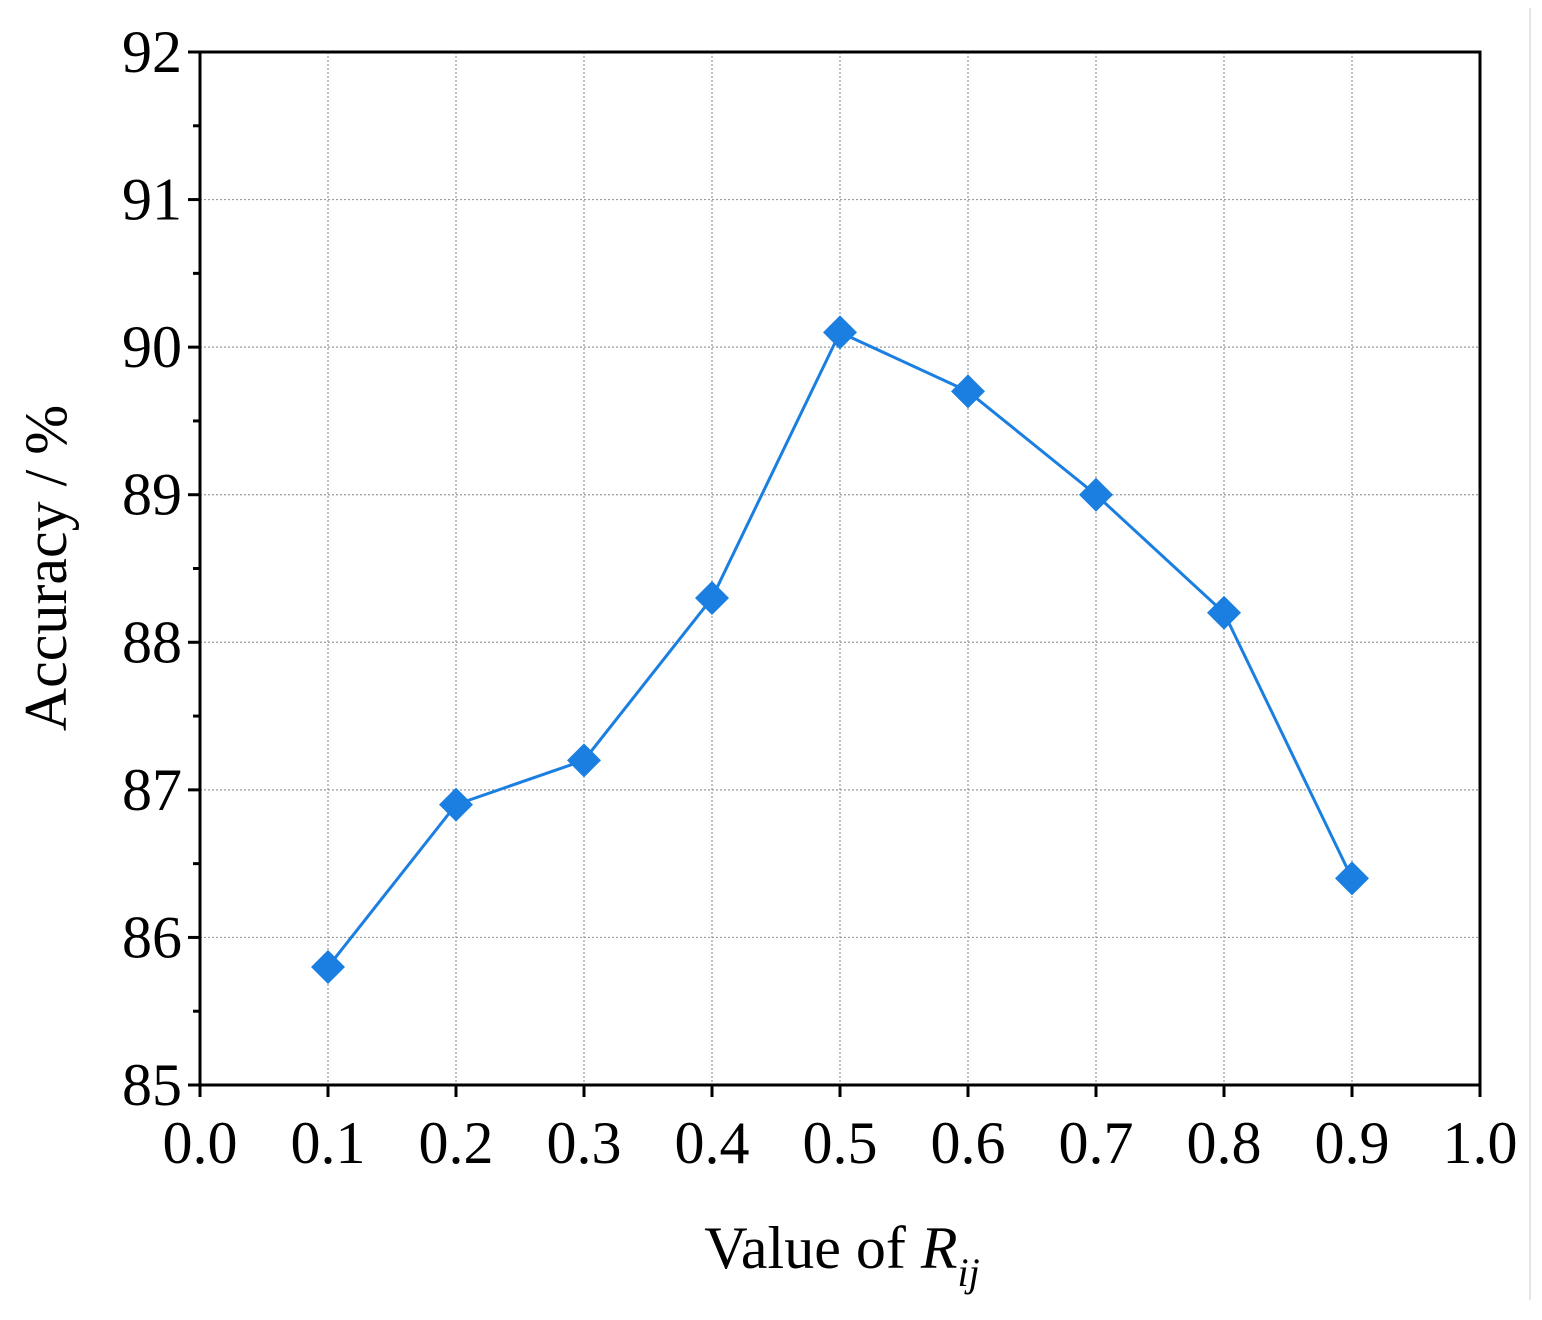 The image size is (1542, 1320). Describe the element at coordinates (152, 52) in the screenshot. I see `y-tick-label: 92` at that location.